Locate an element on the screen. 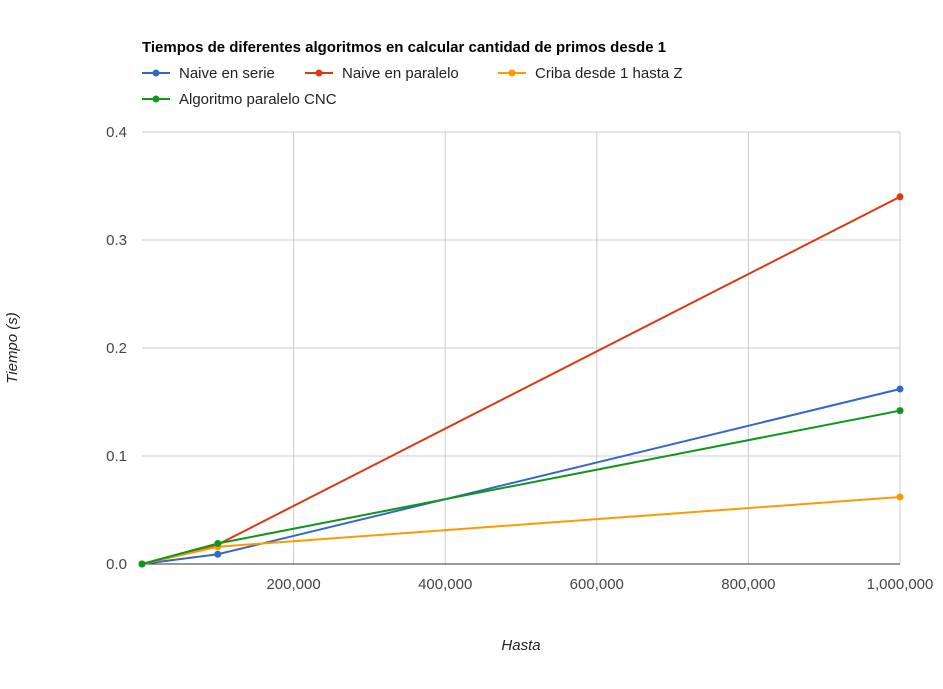 This screenshot has width=943, height=689. legend-item: Naive en serie is located at coordinates (208, 73).